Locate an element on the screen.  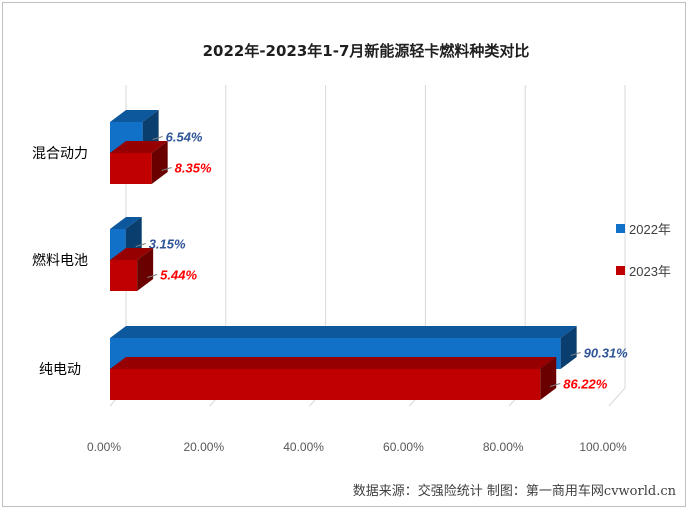
data-label: 90.31% is located at coordinates (606, 353).